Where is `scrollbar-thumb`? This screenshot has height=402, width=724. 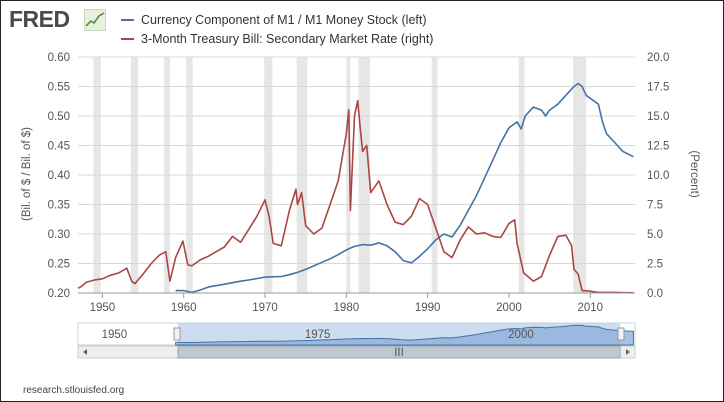 scrollbar-thumb is located at coordinates (399, 352).